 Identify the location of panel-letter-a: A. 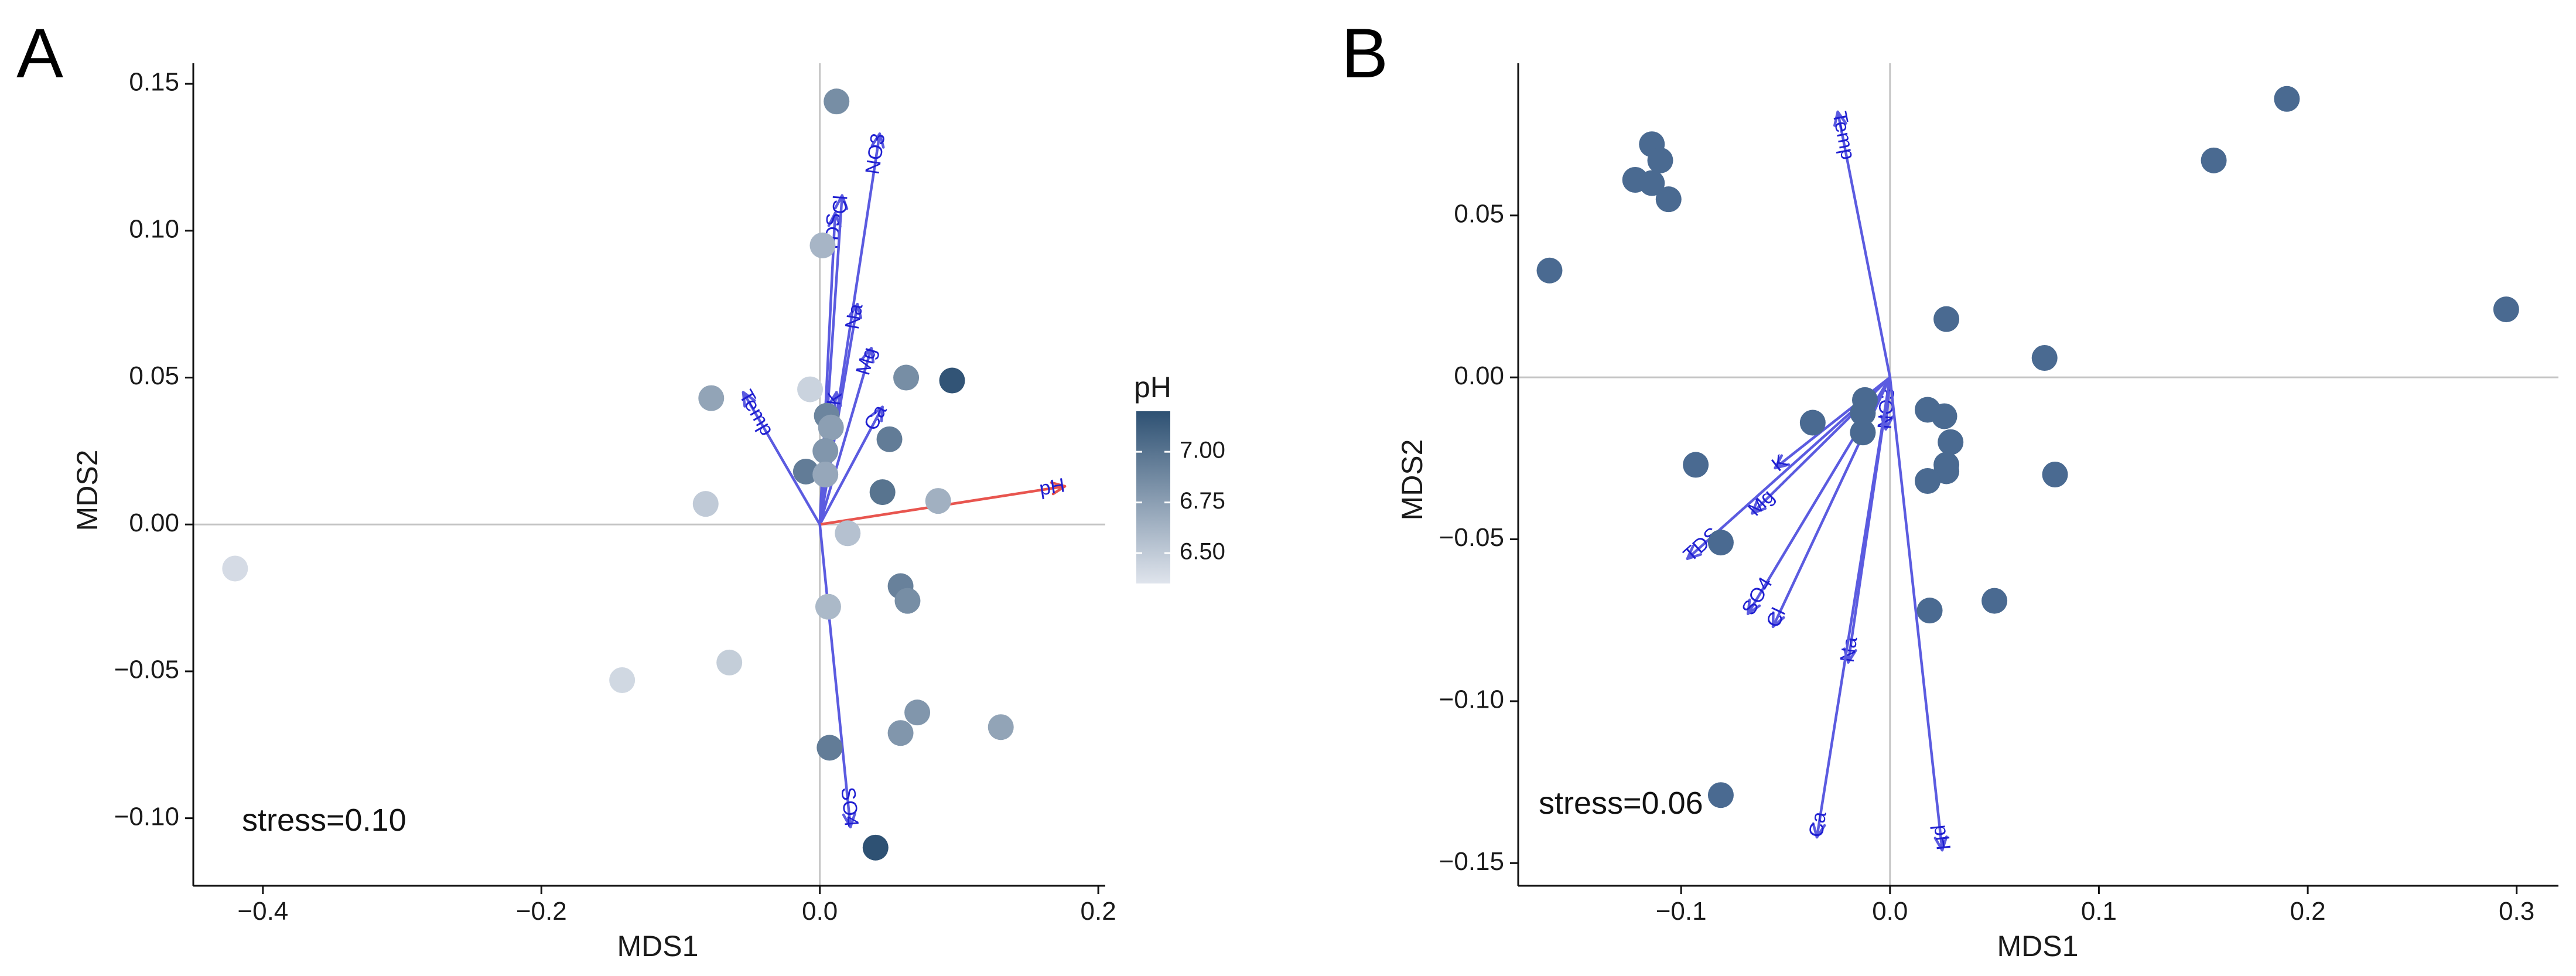
(39, 53).